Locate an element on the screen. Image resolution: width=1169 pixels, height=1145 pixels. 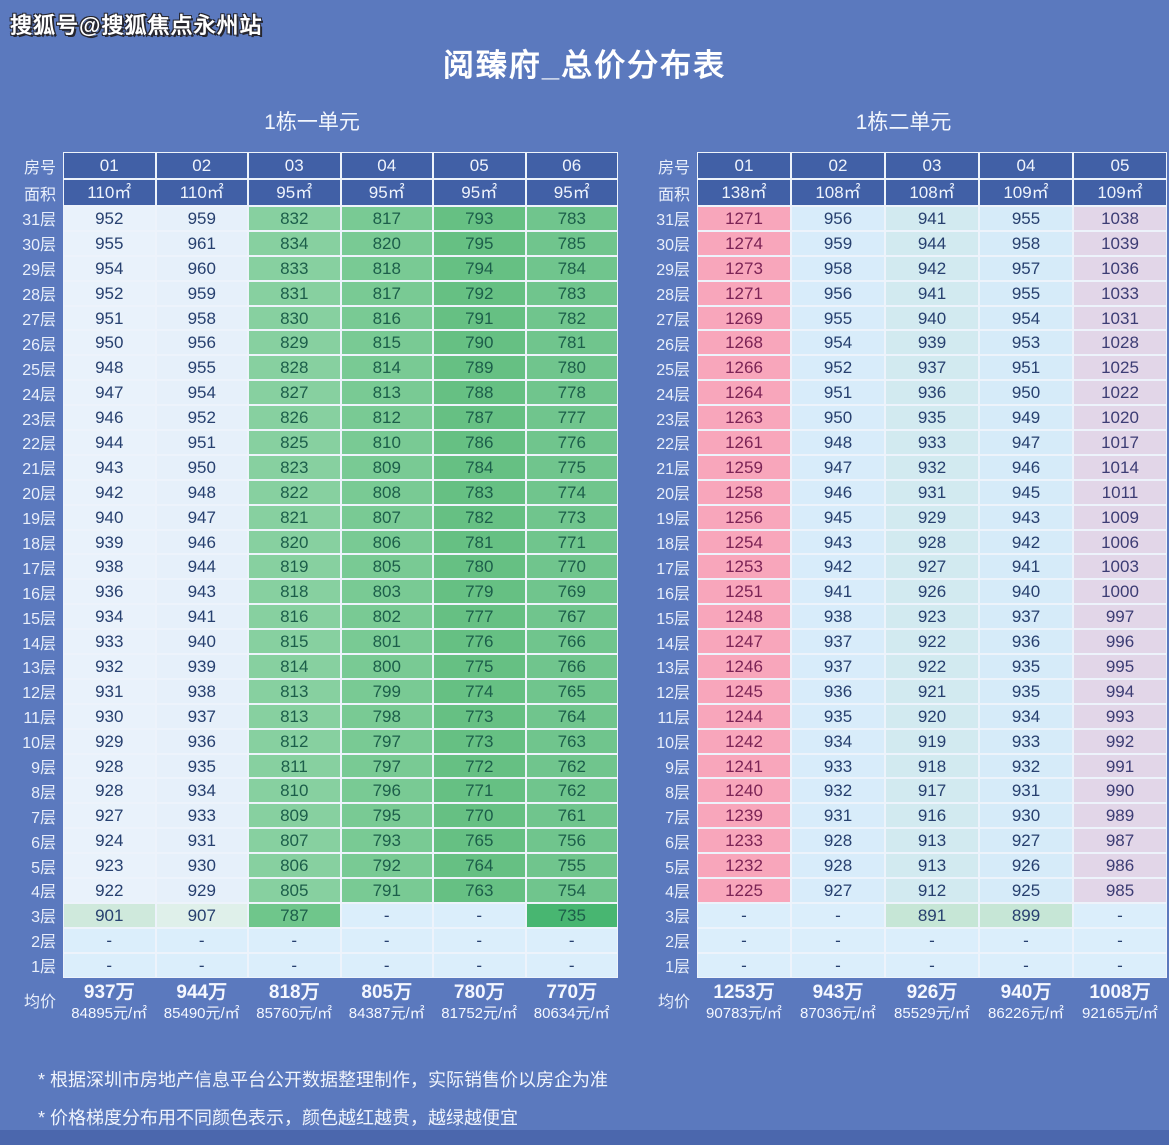
floor-label: 1层 is located at coordinates (43, 968).